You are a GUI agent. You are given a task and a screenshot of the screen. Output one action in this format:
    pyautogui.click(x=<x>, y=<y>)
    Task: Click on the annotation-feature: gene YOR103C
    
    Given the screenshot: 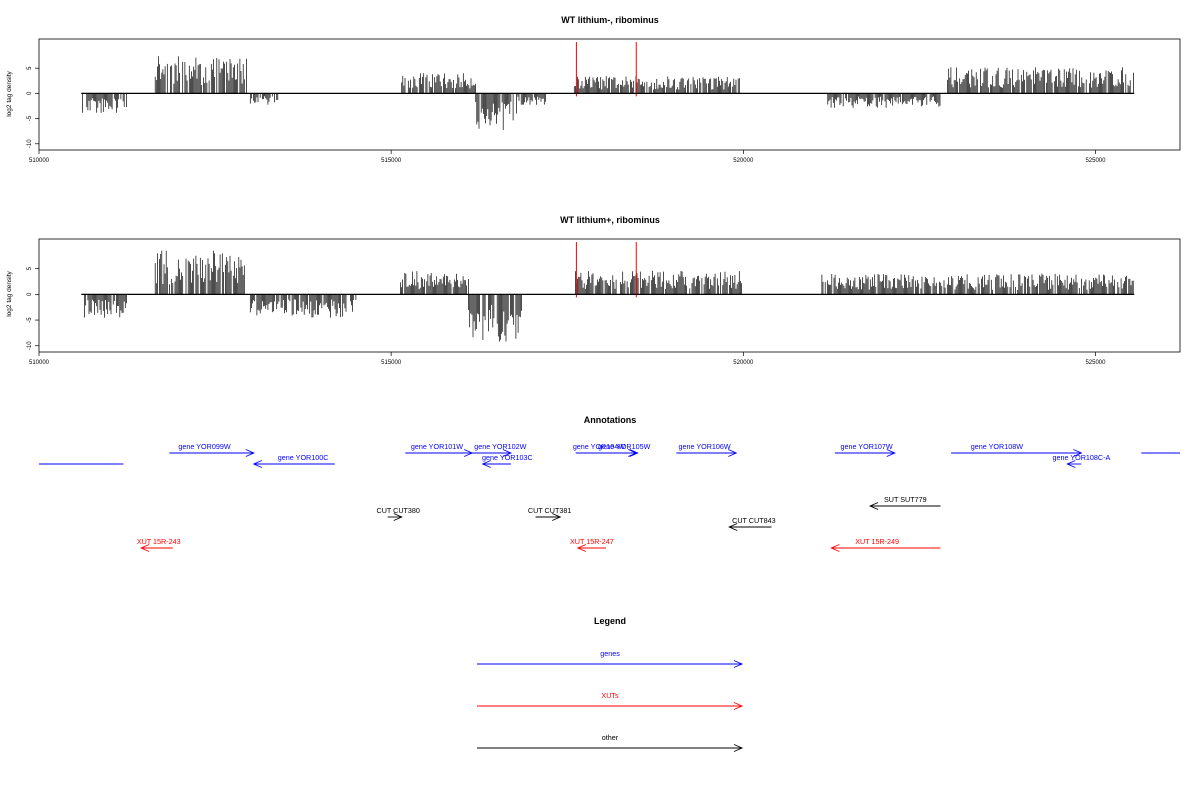 What is the action you would take?
    pyautogui.click(x=507, y=460)
    